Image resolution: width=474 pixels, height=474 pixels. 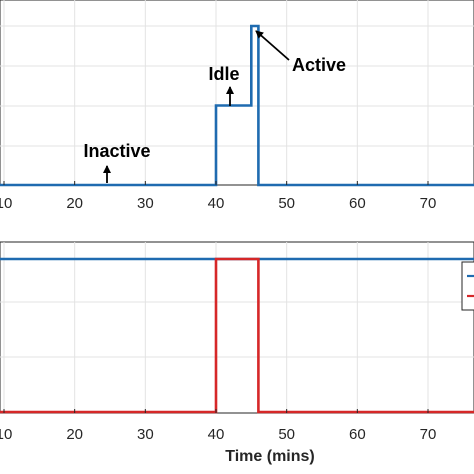 I want to click on x-axis-label: Time (mins), so click(x=270, y=456).